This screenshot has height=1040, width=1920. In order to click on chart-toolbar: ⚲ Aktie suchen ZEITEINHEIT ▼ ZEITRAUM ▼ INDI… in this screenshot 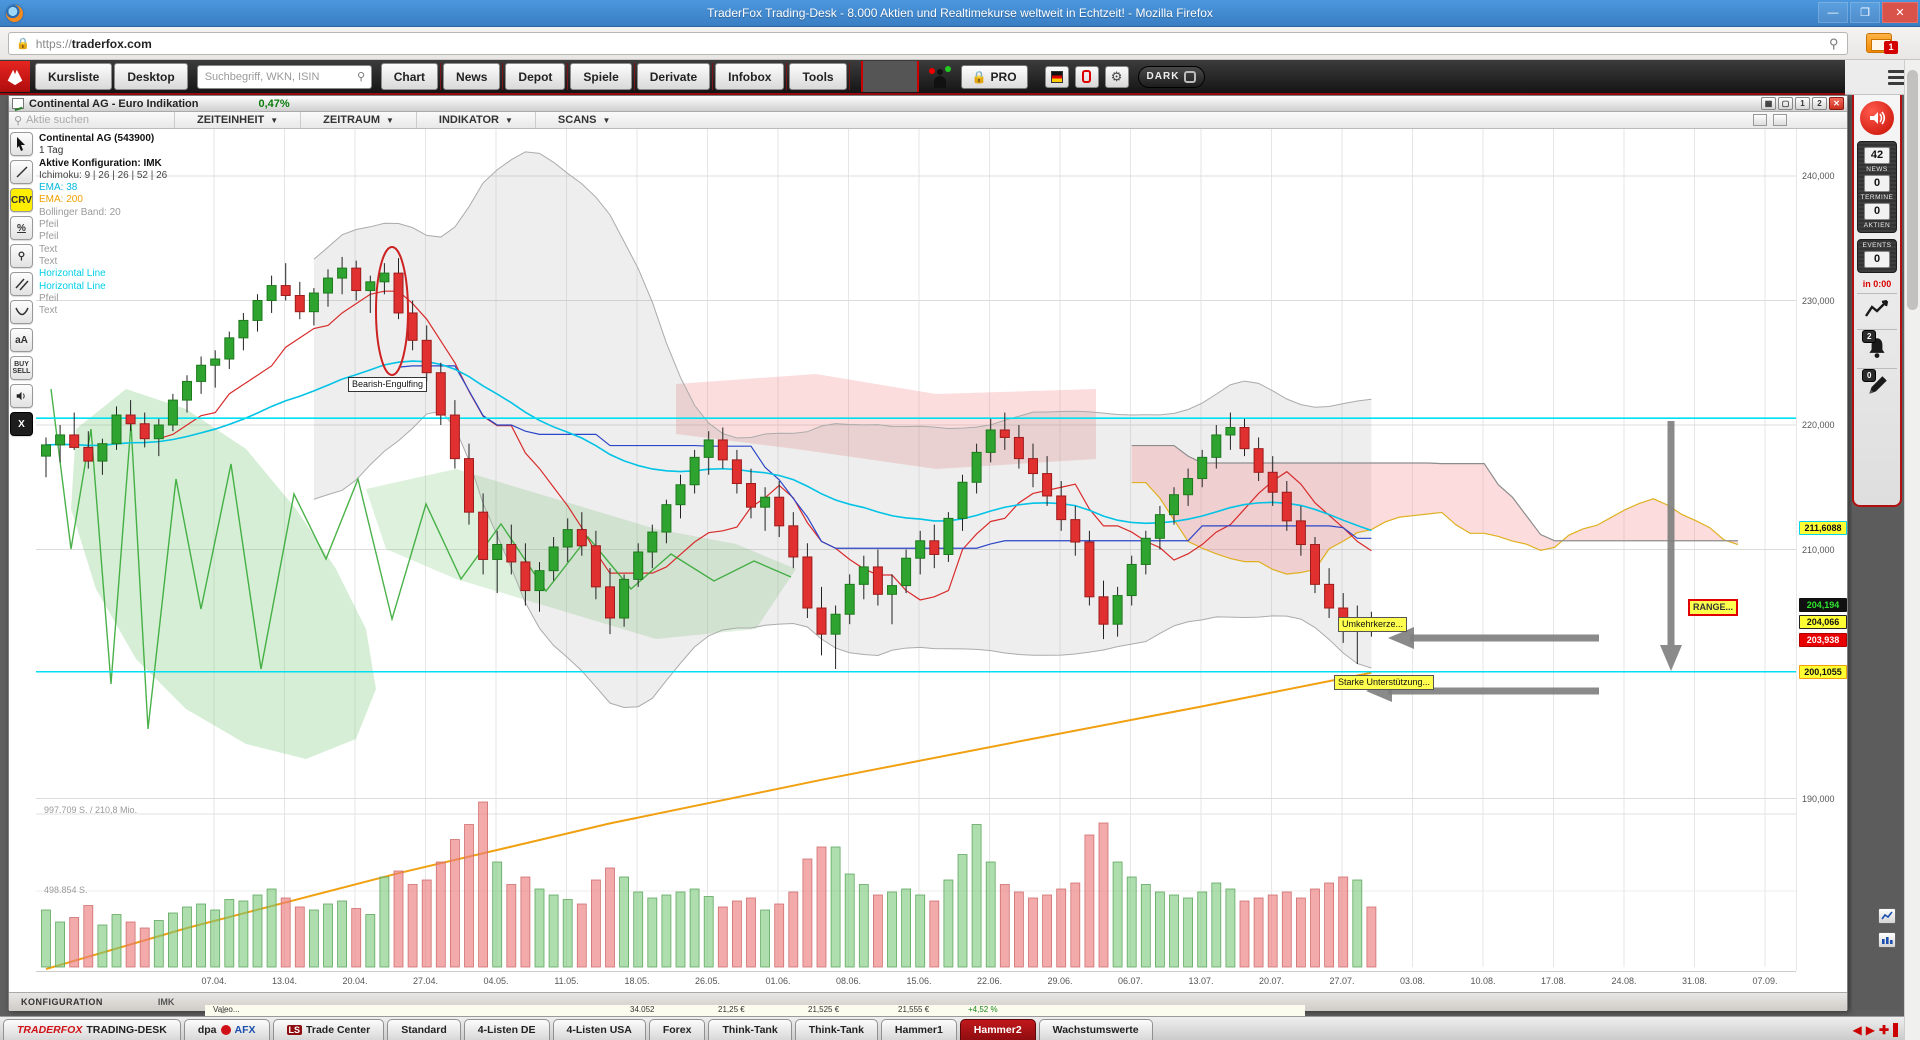, I will do `click(928, 120)`.